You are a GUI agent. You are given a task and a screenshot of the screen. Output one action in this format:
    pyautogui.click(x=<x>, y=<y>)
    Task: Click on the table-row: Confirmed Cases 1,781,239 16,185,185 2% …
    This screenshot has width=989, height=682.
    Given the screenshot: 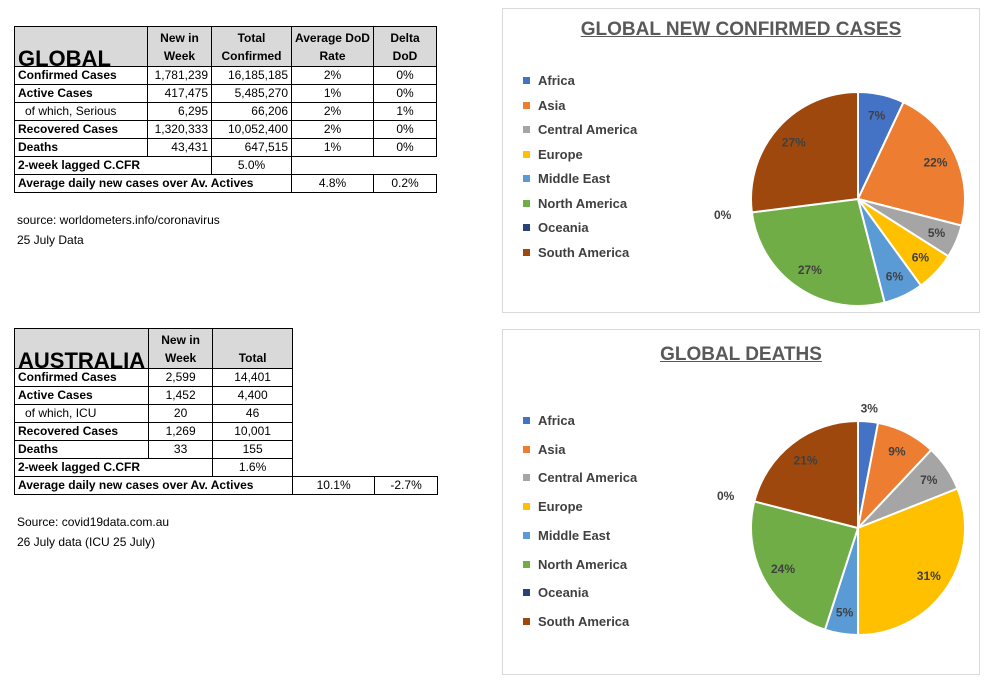 What is the action you would take?
    pyautogui.click(x=225, y=75)
    